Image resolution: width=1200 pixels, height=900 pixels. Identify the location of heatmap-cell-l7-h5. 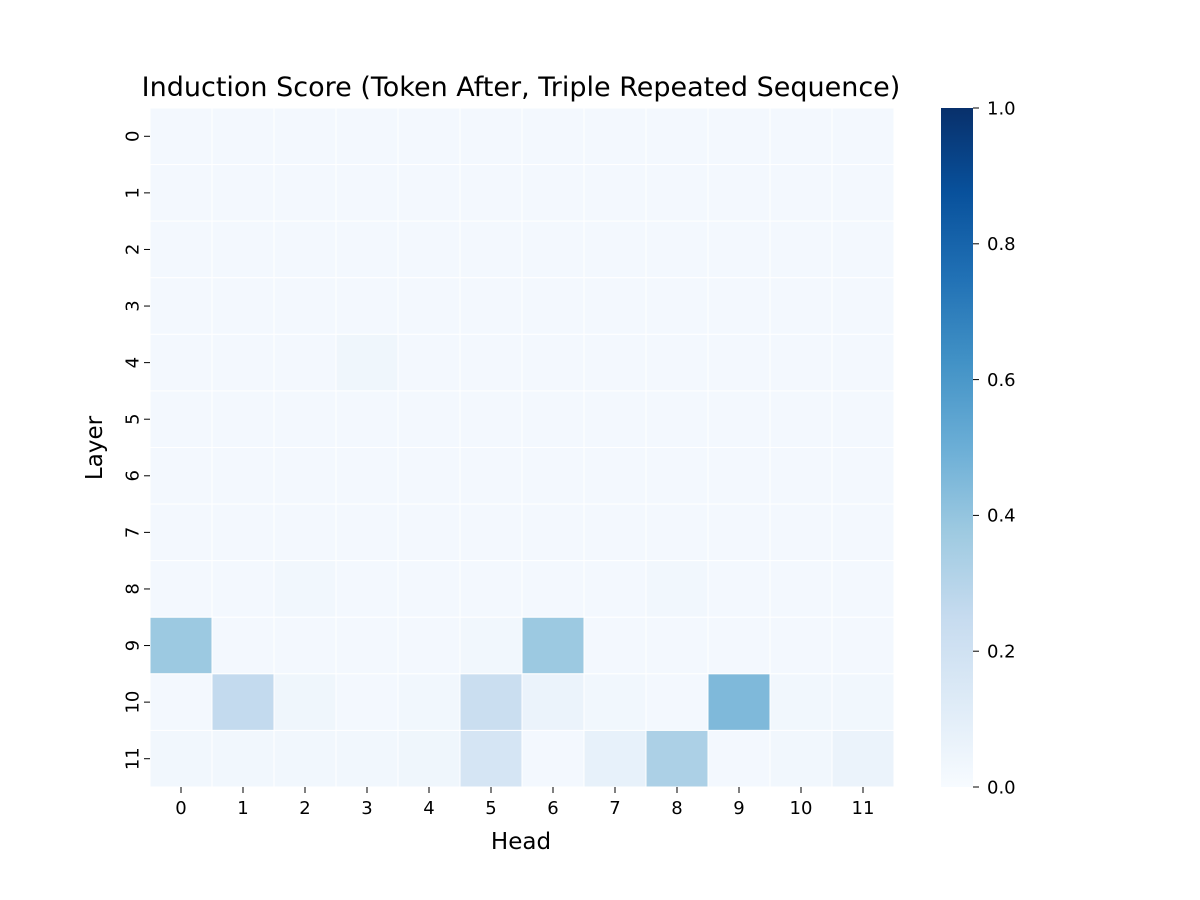
(491, 532).